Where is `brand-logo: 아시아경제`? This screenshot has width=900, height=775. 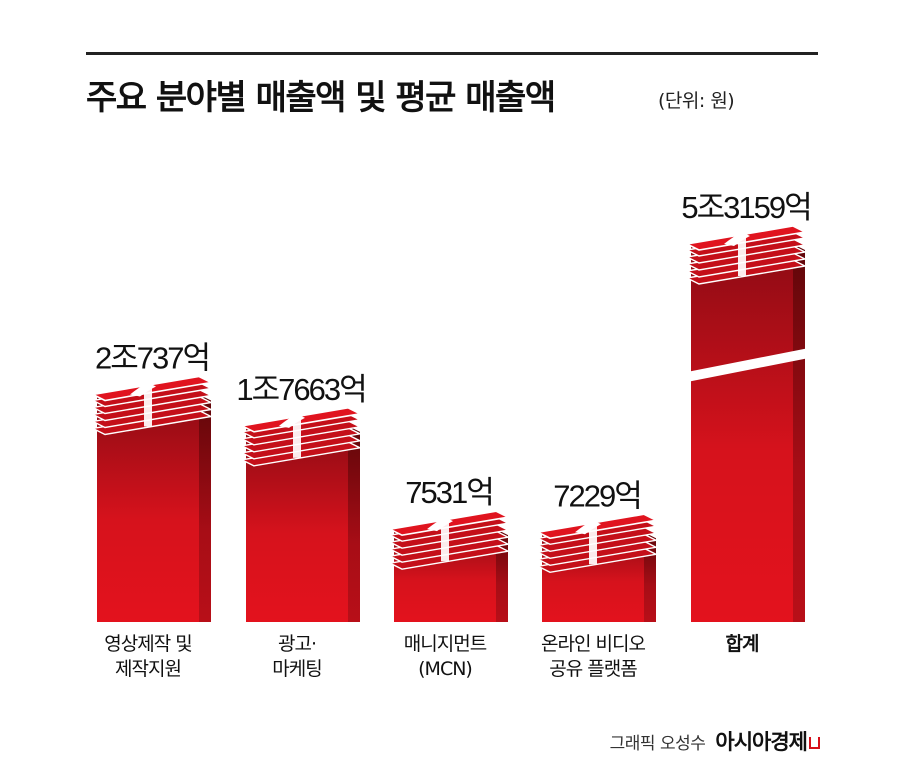 brand-logo: 아시아경제 is located at coordinates (767, 741).